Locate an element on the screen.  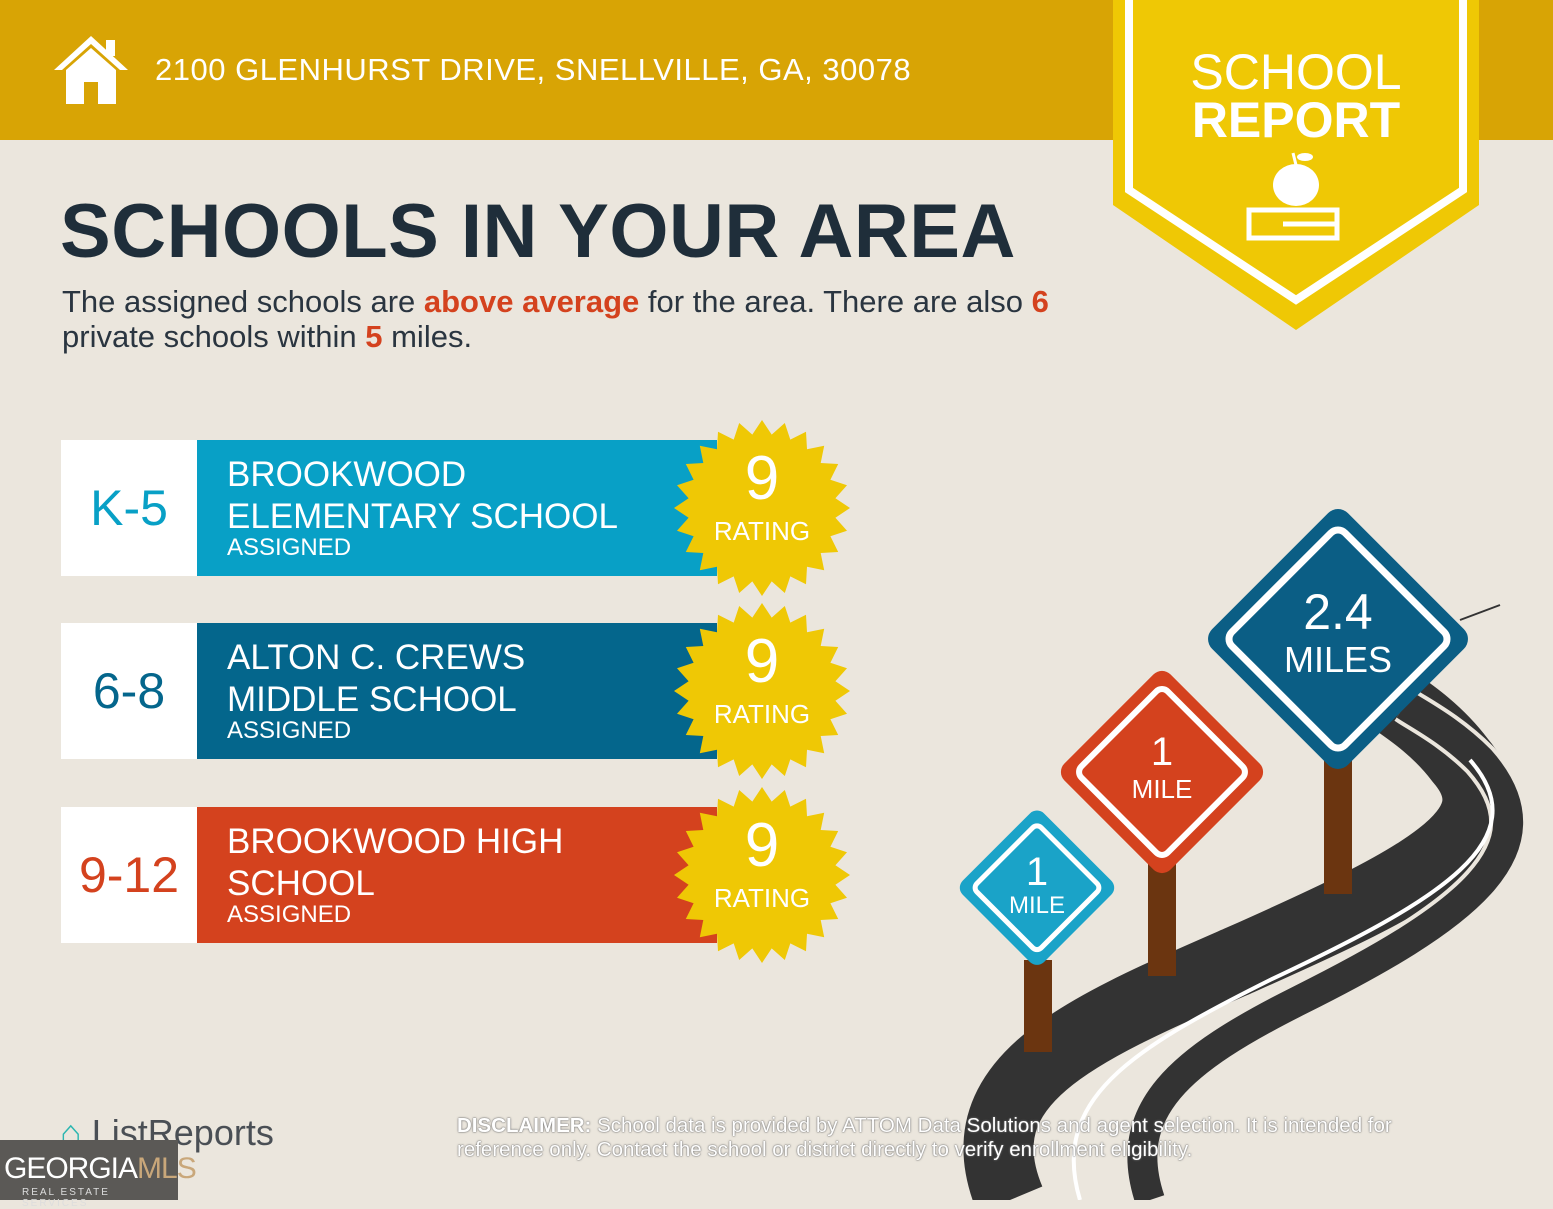
school-name: BROOKWOOD ELEMENTARY SCHOOL is located at coordinates (422, 495).